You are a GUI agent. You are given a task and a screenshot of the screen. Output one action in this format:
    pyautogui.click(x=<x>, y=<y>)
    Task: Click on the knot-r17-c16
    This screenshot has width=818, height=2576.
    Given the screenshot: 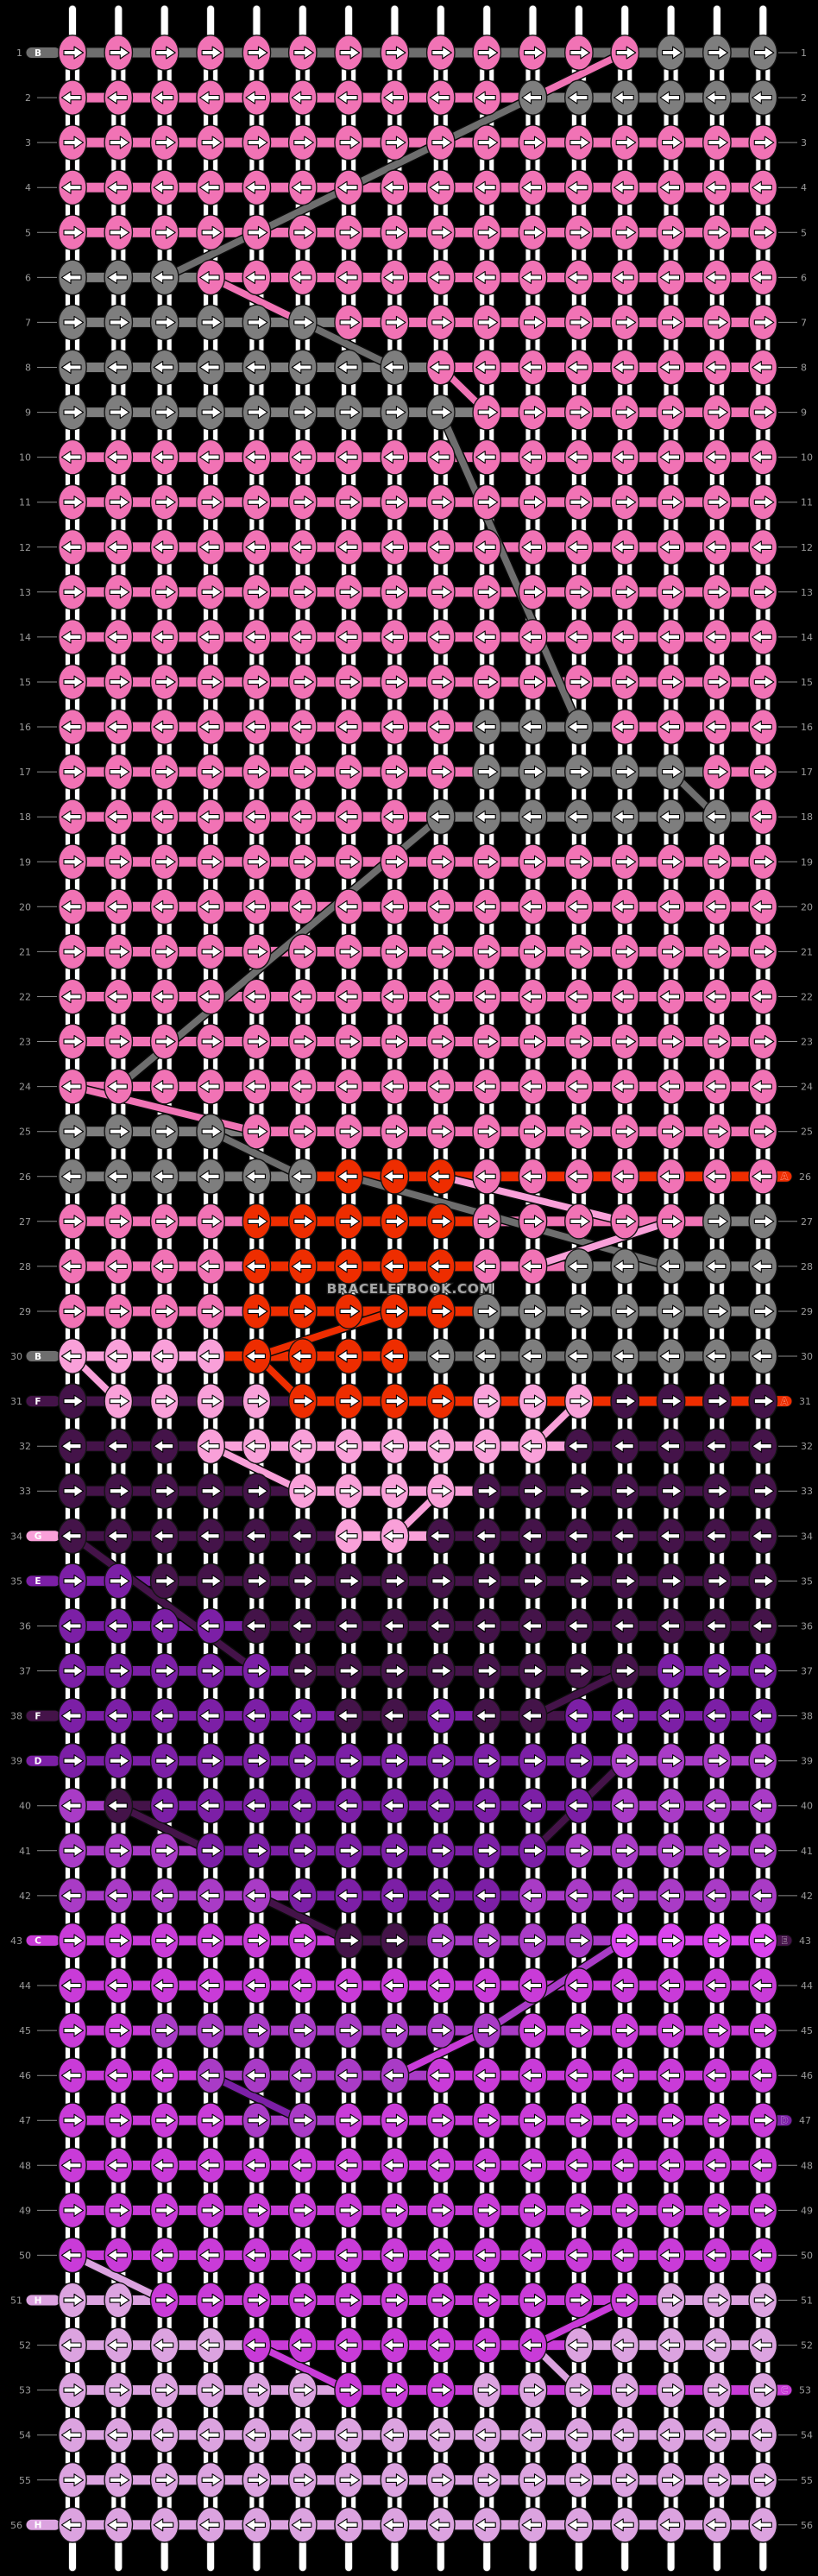 What is the action you would take?
    pyautogui.click(x=763, y=772)
    